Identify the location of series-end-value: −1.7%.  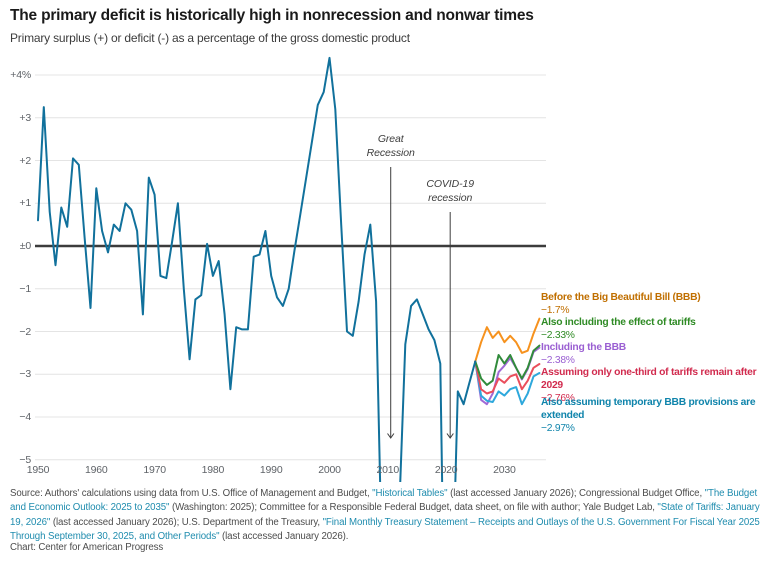
(555, 310).